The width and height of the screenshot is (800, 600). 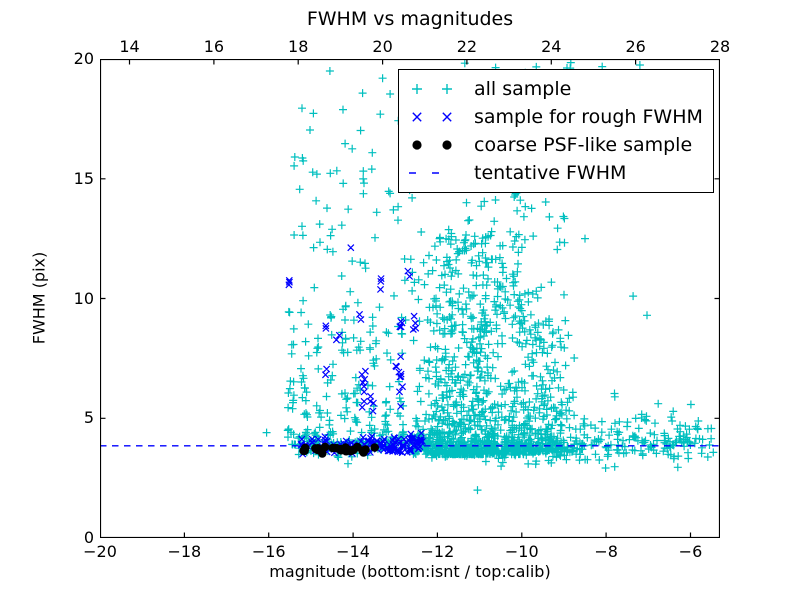 What do you see at coordinates (88, 537) in the screenshot?
I see `y-tick-label: 0` at bounding box center [88, 537].